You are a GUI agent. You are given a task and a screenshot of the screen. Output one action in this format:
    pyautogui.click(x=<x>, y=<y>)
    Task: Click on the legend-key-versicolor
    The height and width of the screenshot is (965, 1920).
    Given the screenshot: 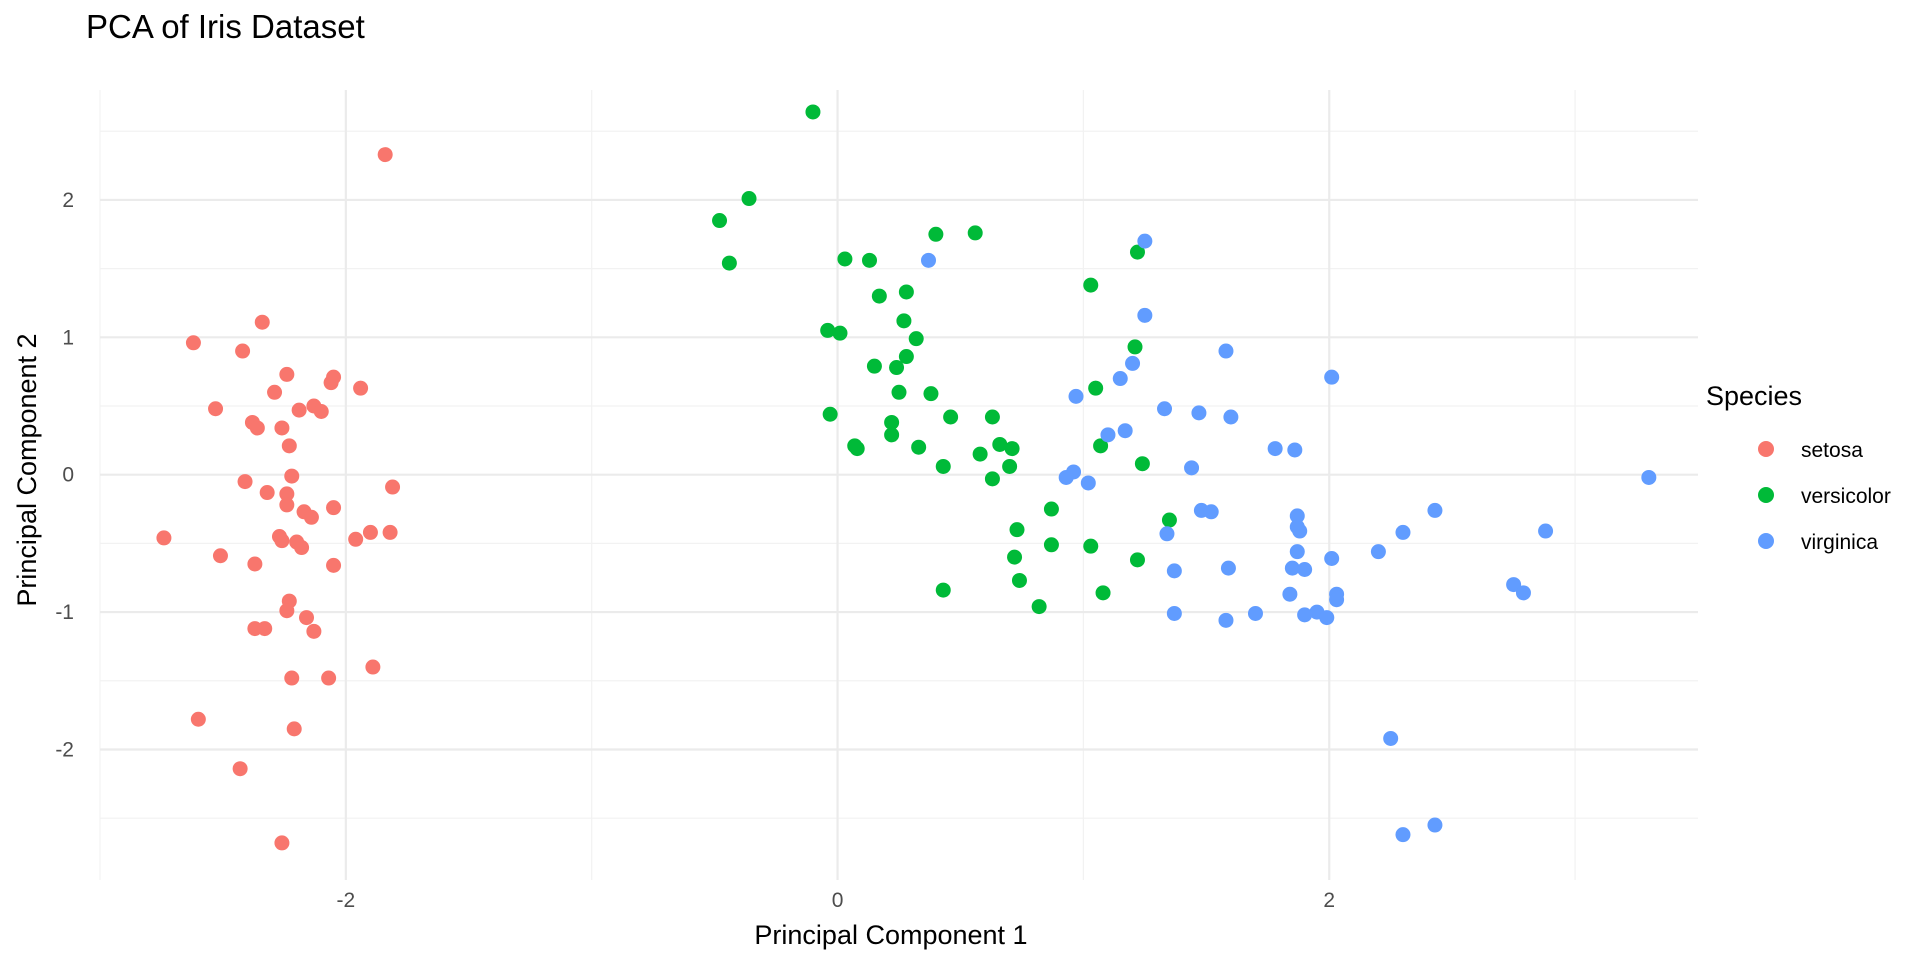 What is the action you would take?
    pyautogui.click(x=1766, y=495)
    